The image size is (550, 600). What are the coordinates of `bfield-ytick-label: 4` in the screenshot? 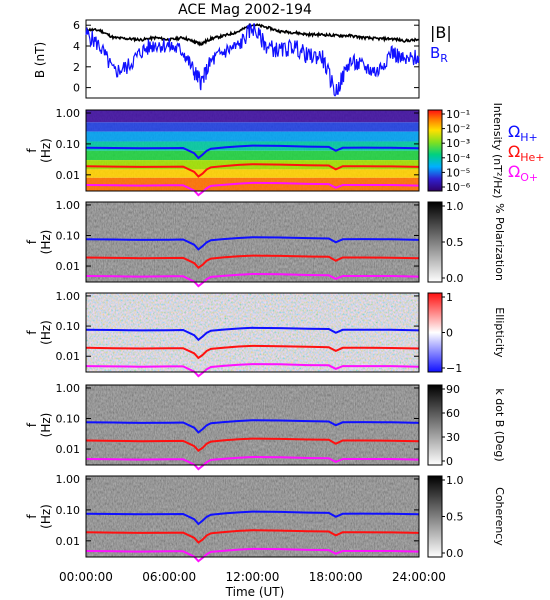 It's located at (76, 46).